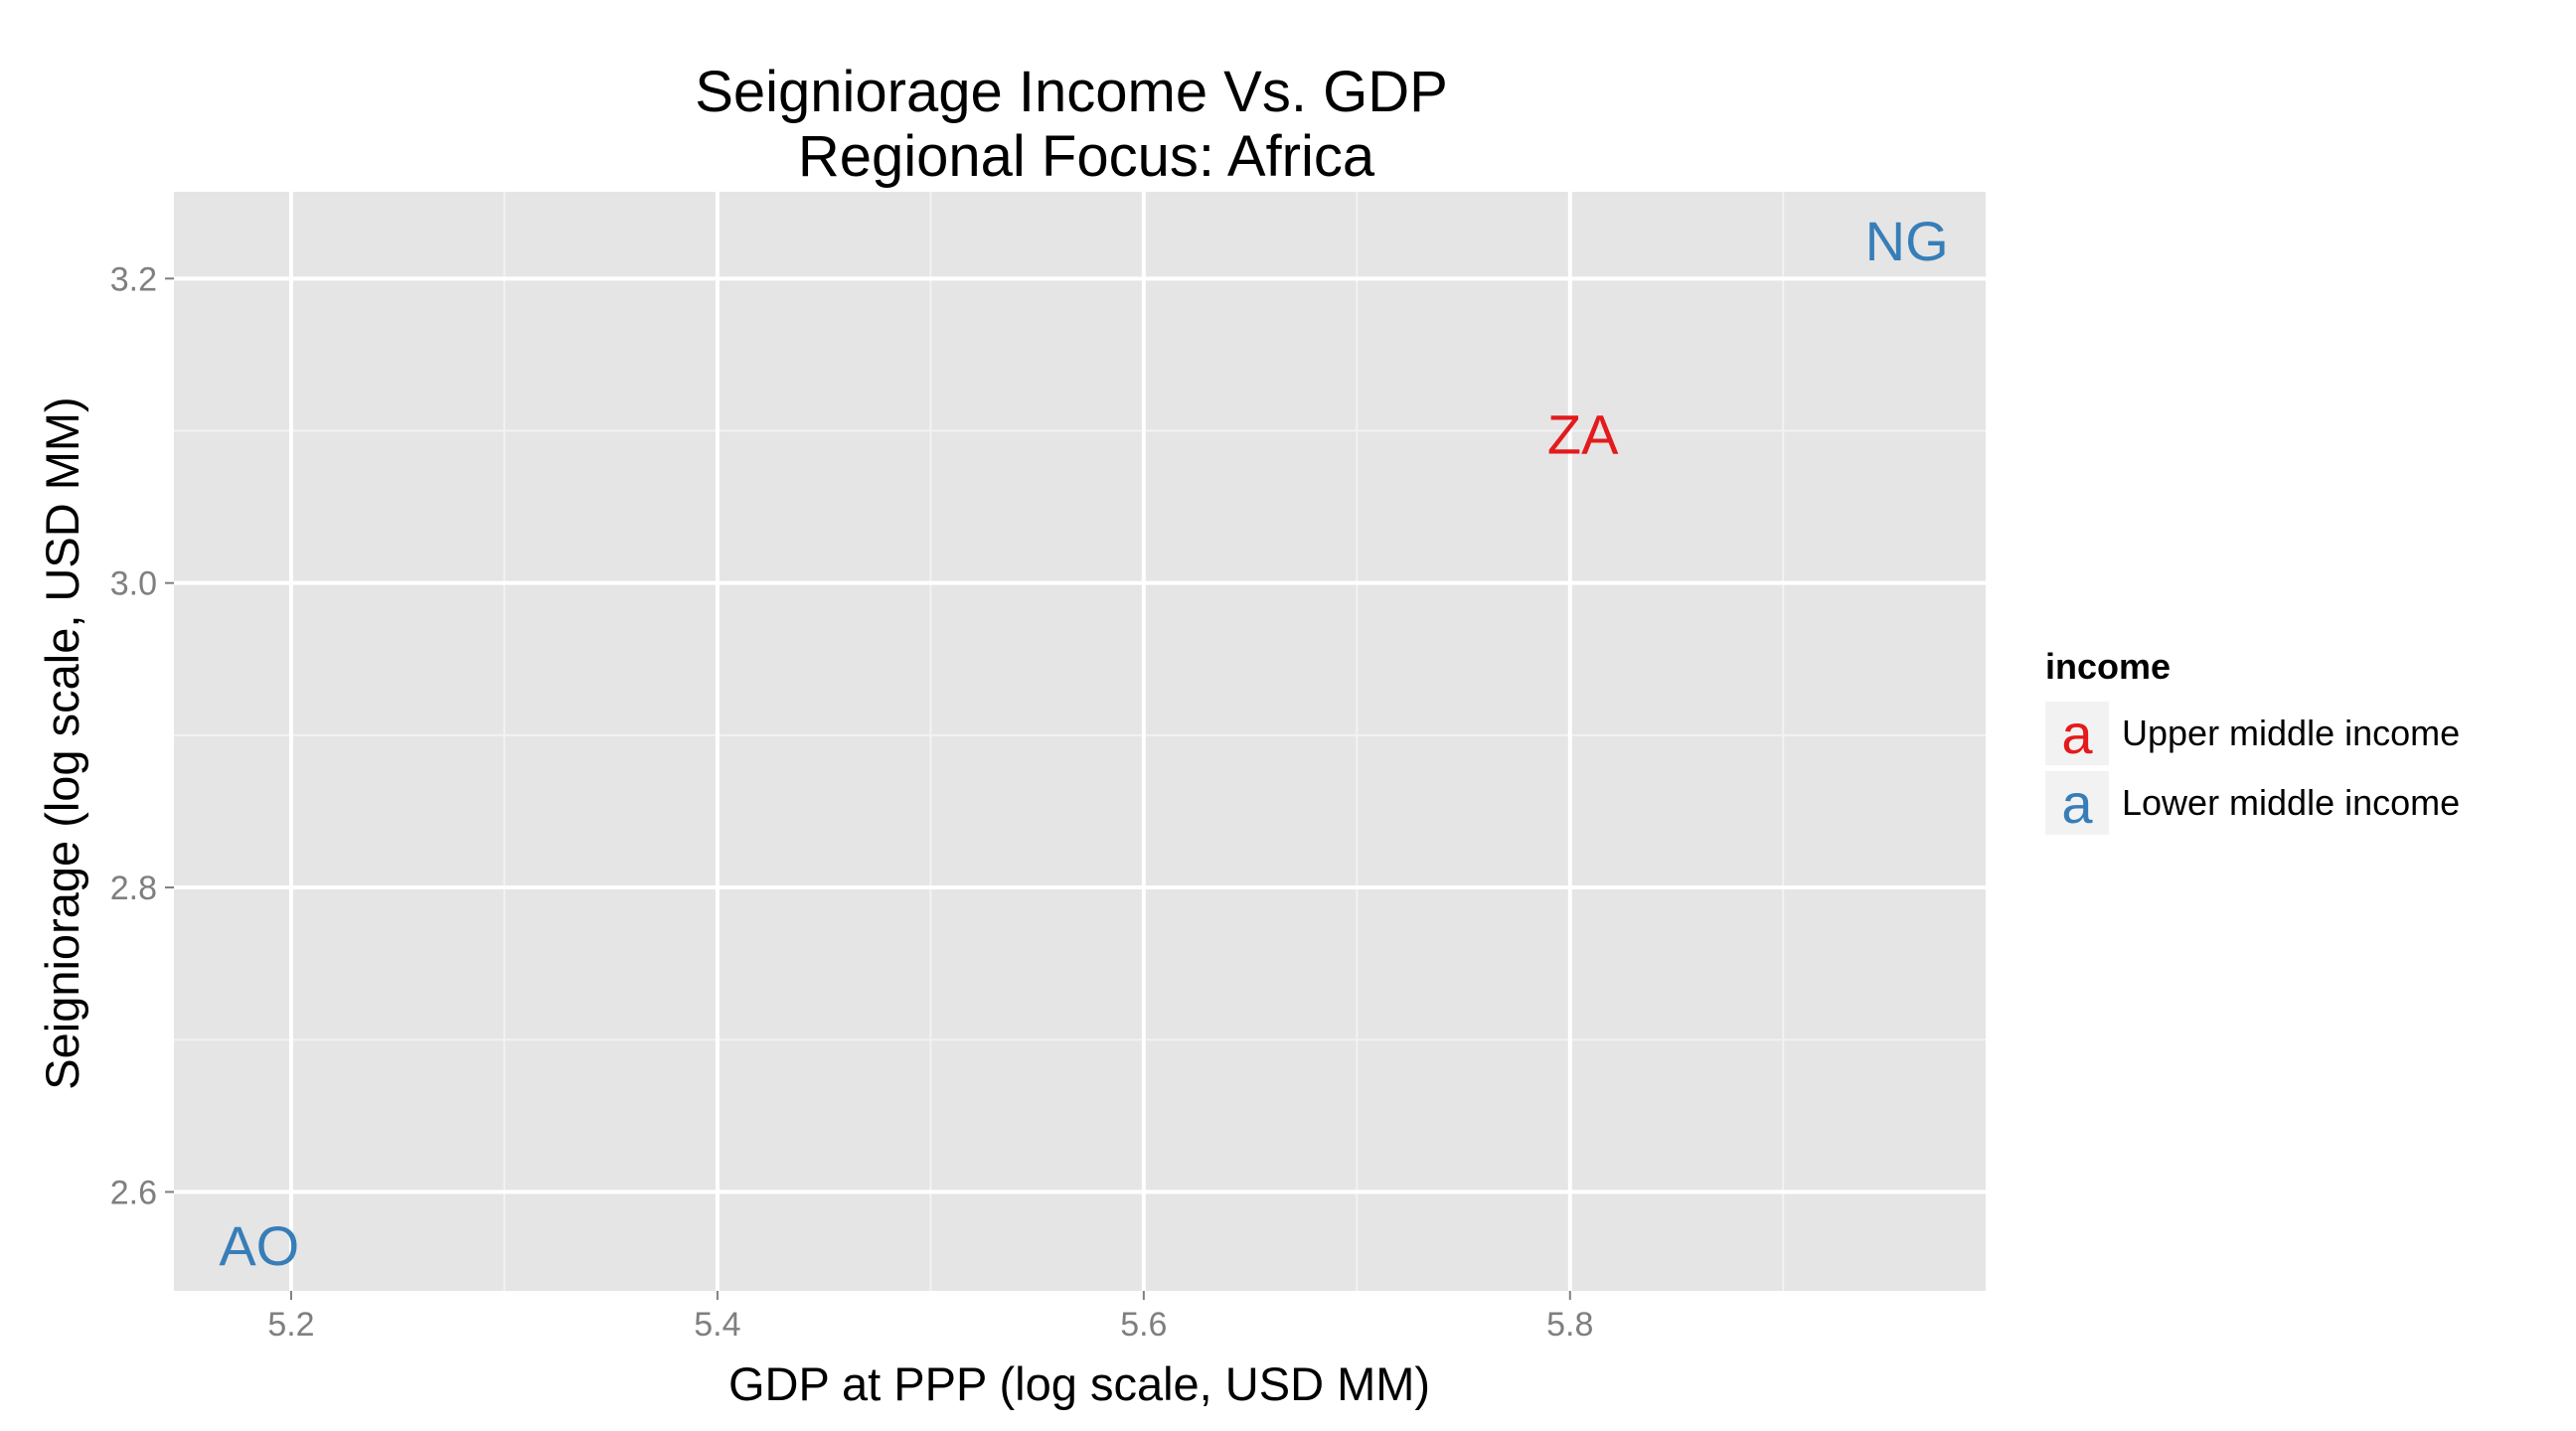  I want to click on point-label-ng: NG, so click(1907, 241).